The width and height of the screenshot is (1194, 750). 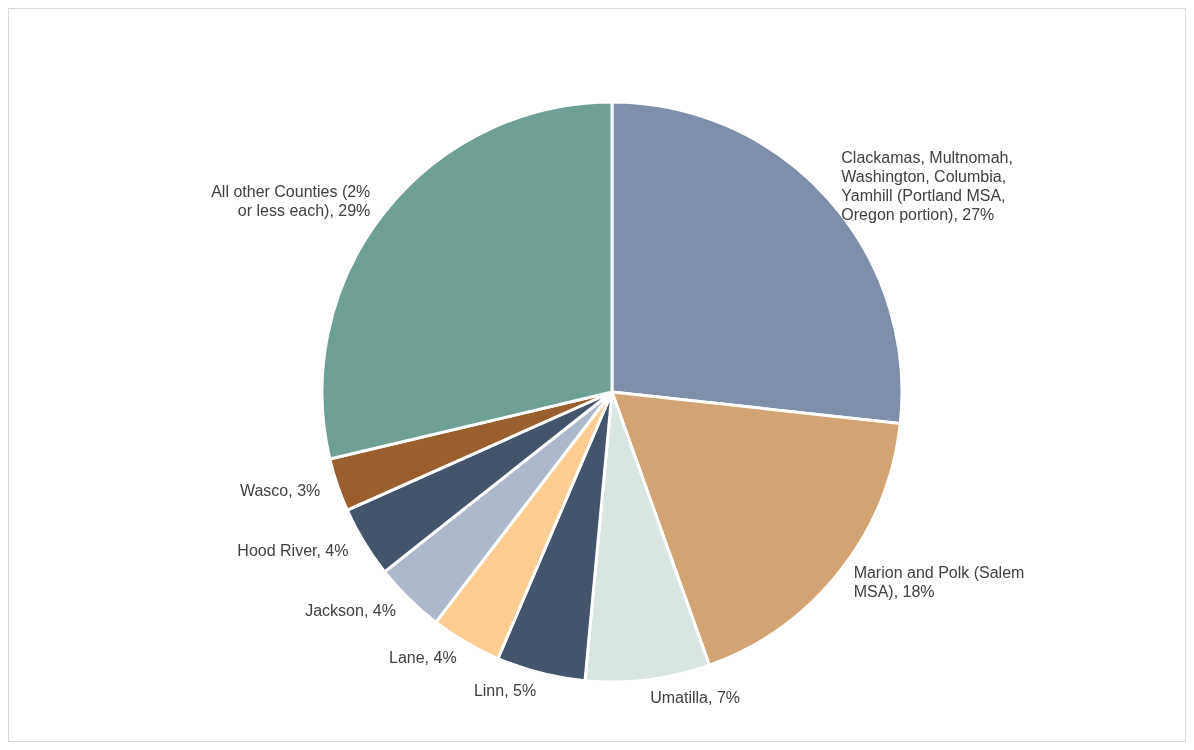 What do you see at coordinates (291, 200) in the screenshot?
I see `slice-label: All other Counties (2% or less each), 29%` at bounding box center [291, 200].